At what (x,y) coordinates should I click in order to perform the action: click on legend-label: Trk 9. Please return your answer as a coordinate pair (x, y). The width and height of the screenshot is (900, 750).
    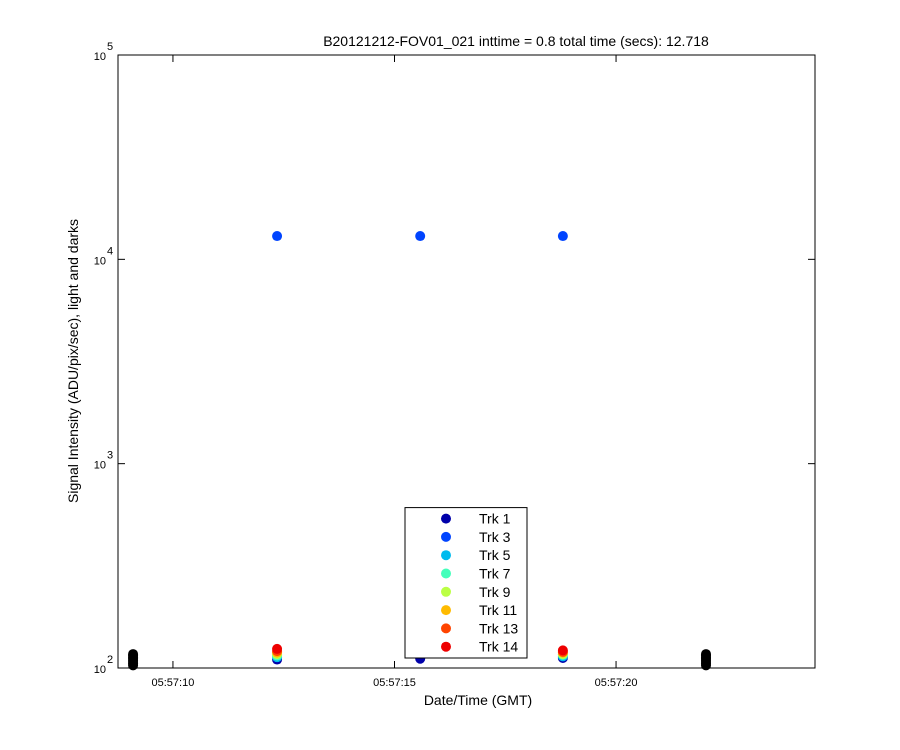
    Looking at the image, I should click on (495, 592).